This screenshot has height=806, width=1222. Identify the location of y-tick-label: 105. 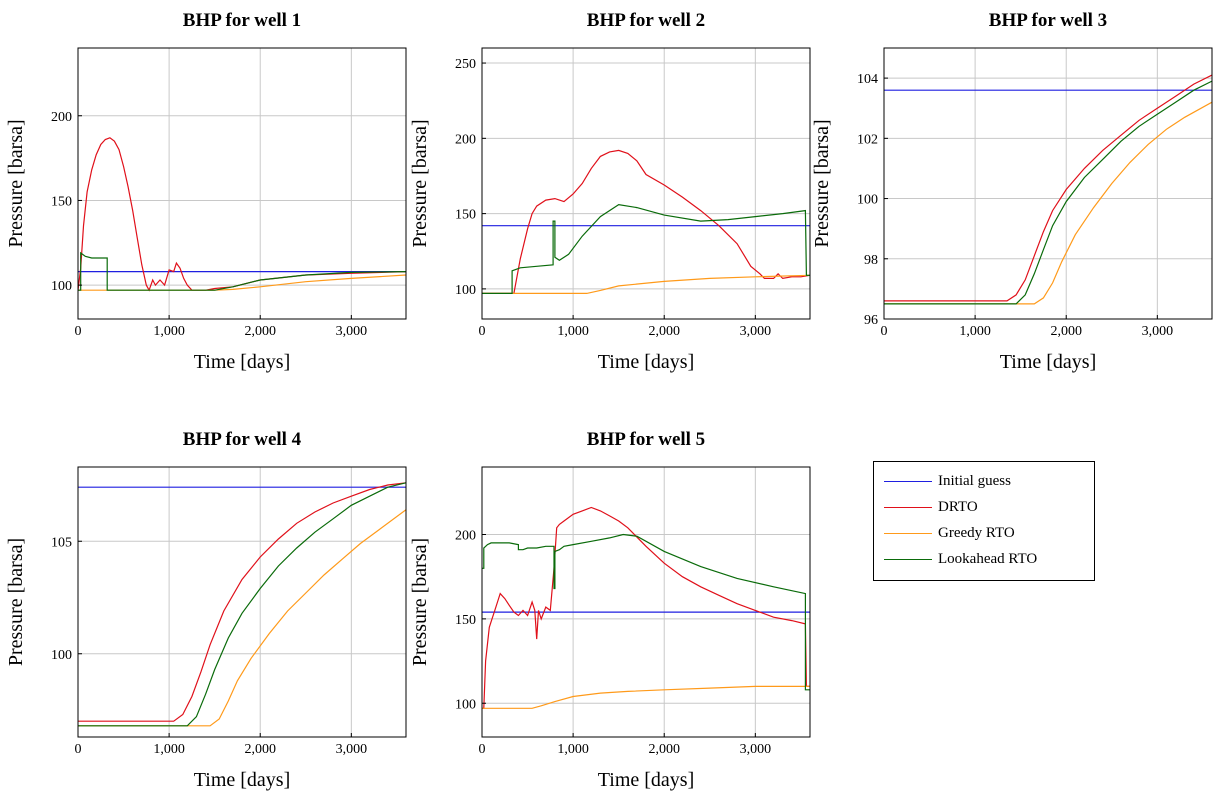
(61, 542).